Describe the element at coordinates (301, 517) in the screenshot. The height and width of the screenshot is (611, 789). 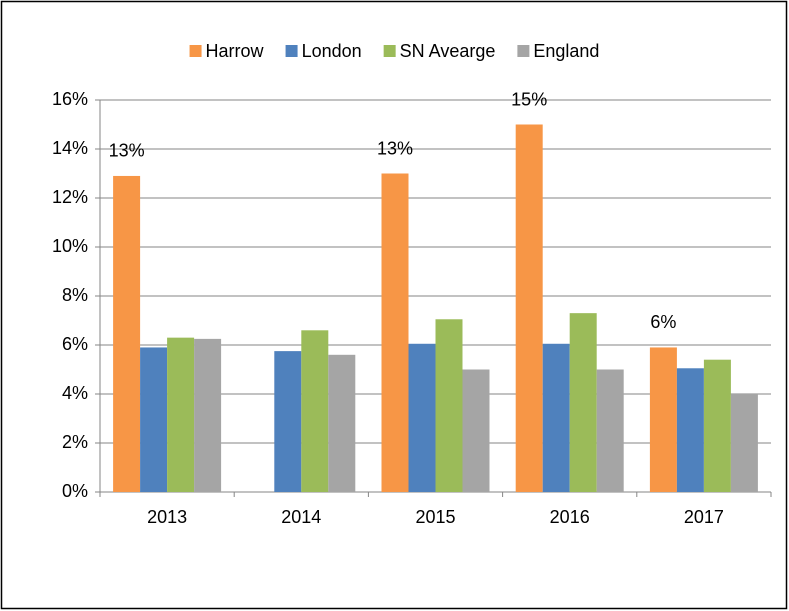
I see `x-tick-label: 2014` at that location.